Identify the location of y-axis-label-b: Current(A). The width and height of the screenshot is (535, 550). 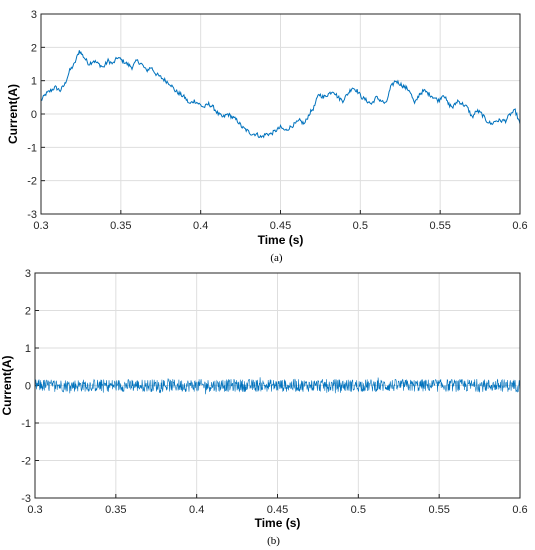
(7, 386).